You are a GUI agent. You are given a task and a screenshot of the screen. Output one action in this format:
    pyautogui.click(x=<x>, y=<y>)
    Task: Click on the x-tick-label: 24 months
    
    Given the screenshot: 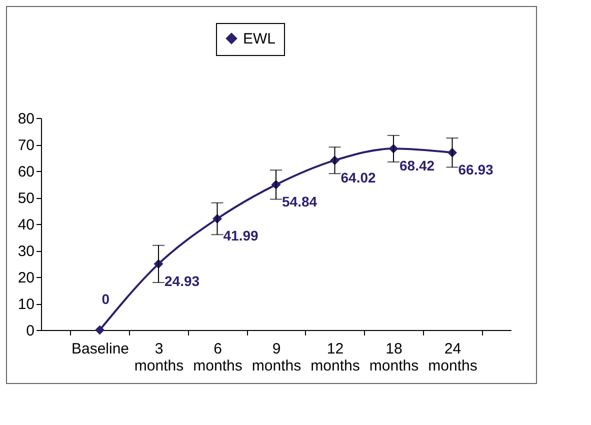 What is the action you would take?
    pyautogui.click(x=453, y=357)
    